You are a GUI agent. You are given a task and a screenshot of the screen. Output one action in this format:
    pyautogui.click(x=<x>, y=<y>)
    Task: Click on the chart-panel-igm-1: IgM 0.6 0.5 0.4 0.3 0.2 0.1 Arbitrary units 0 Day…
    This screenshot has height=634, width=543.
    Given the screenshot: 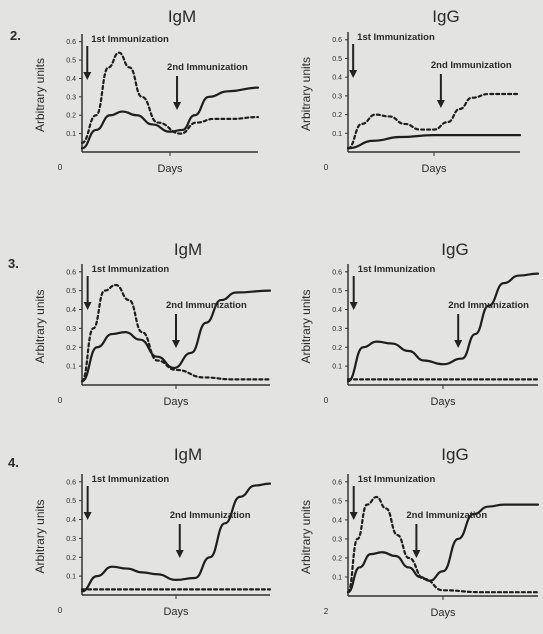 What is the action you would take?
    pyautogui.click(x=146, y=91)
    